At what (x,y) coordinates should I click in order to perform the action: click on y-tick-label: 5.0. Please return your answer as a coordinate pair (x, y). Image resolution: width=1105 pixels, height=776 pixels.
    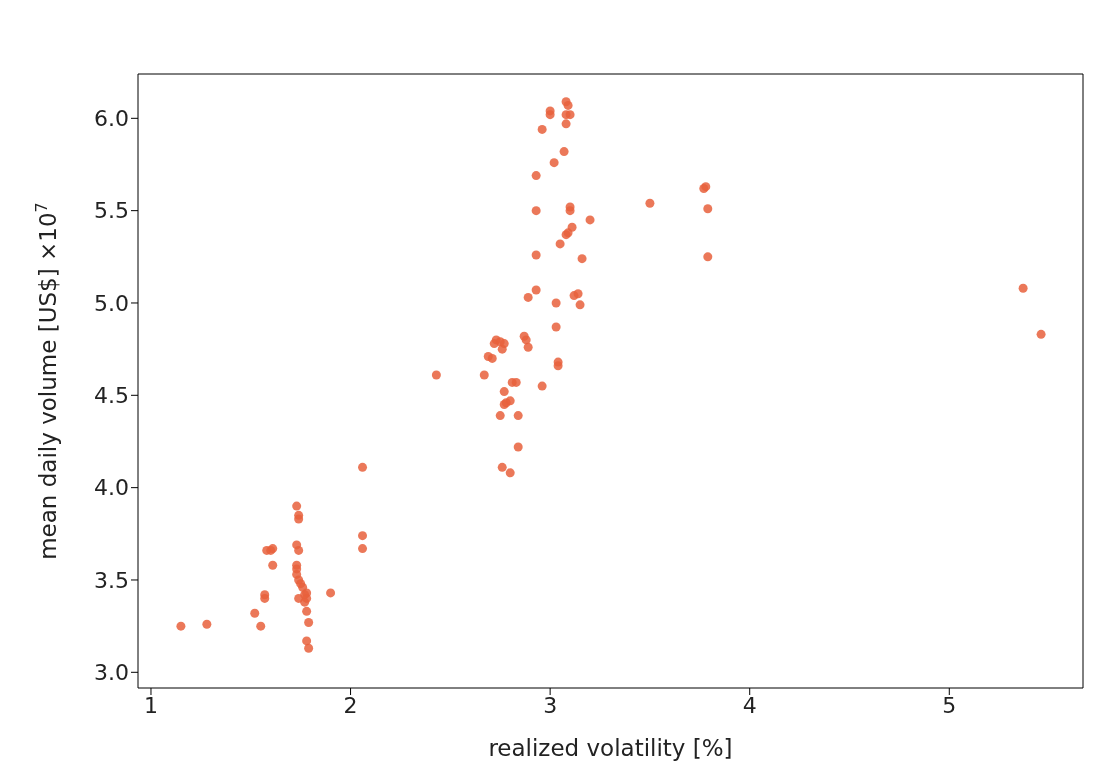
    Looking at the image, I should click on (111, 303).